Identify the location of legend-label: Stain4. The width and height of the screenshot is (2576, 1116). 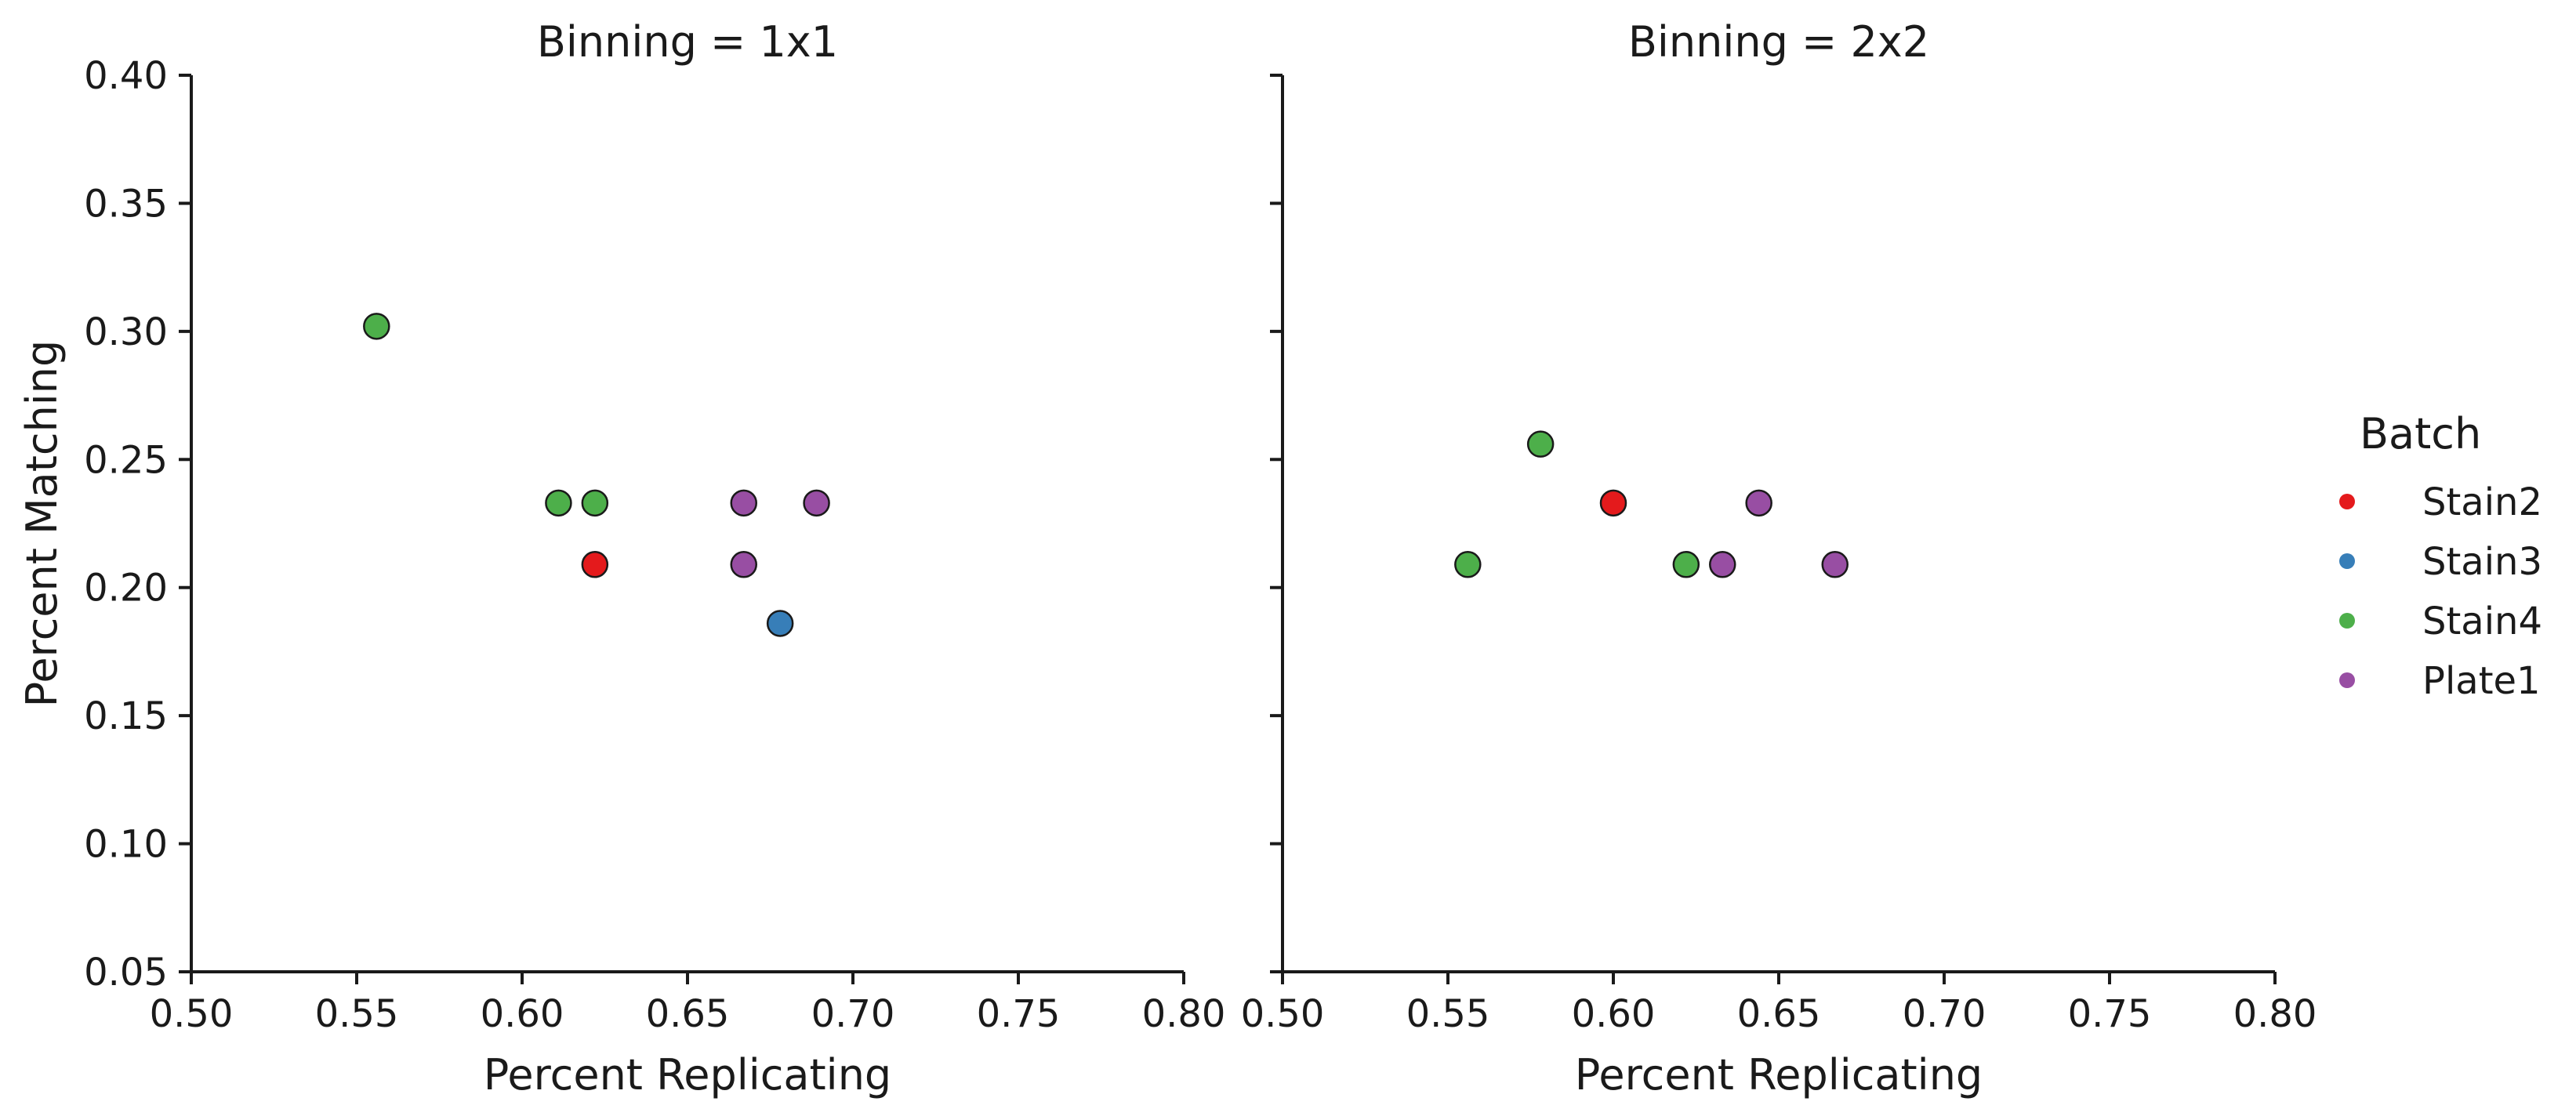
(2482, 621).